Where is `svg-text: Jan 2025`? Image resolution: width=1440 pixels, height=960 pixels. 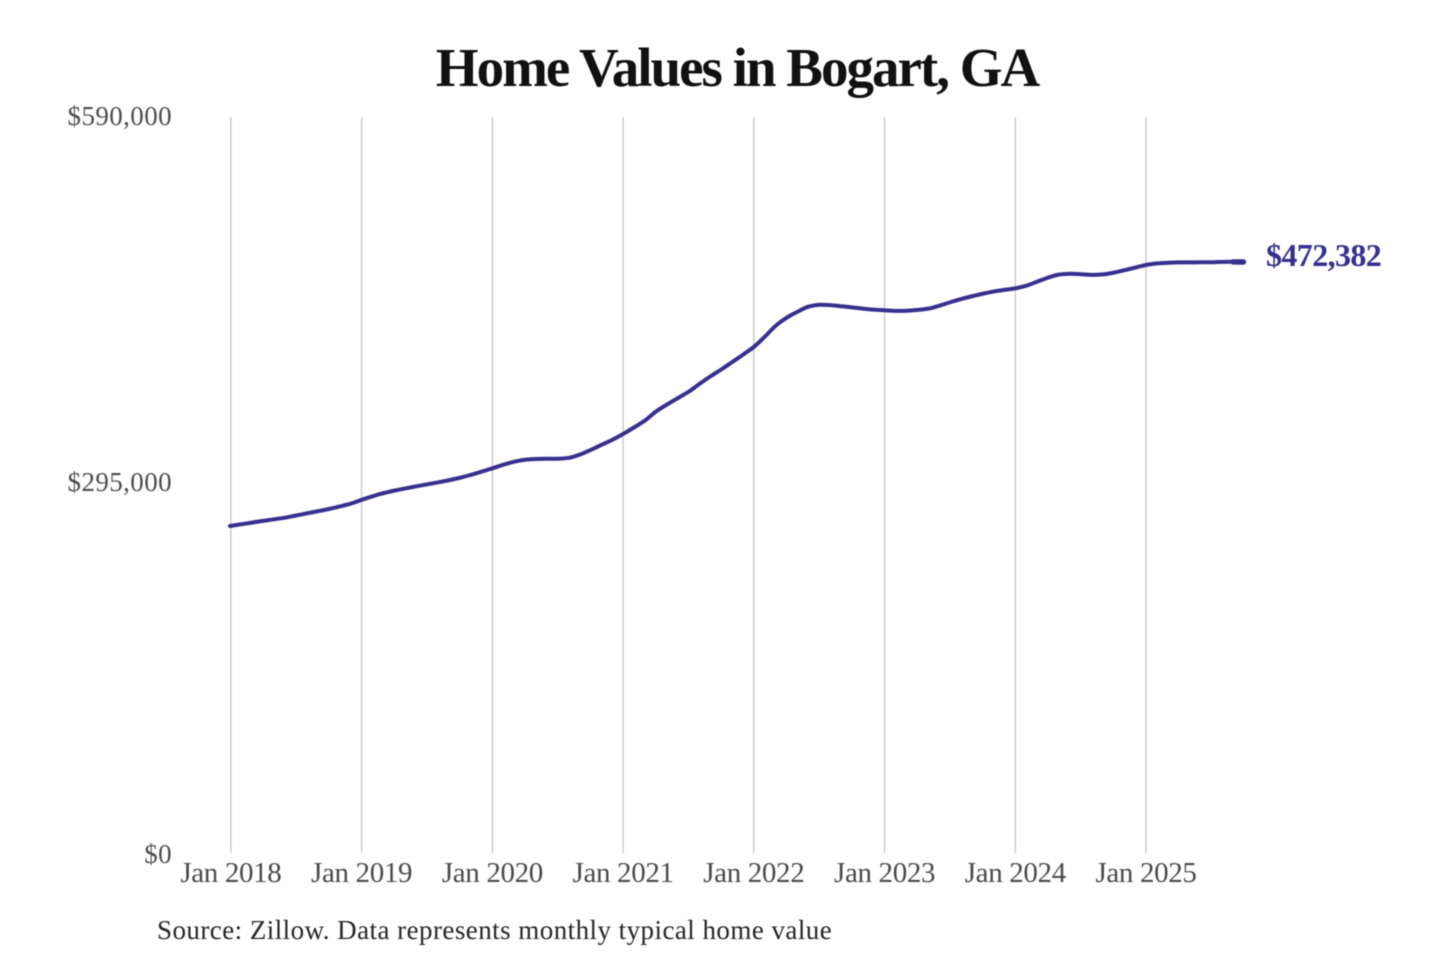 svg-text: Jan 2025 is located at coordinates (1145, 873).